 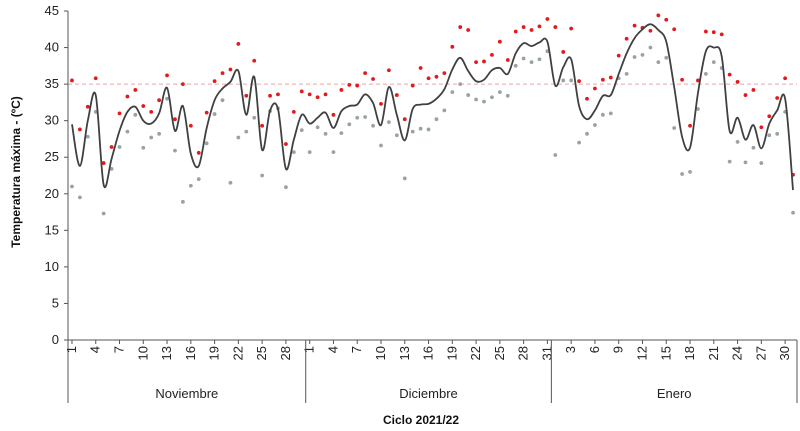 I want to click on x-tick-label: 16, so click(x=428, y=353).